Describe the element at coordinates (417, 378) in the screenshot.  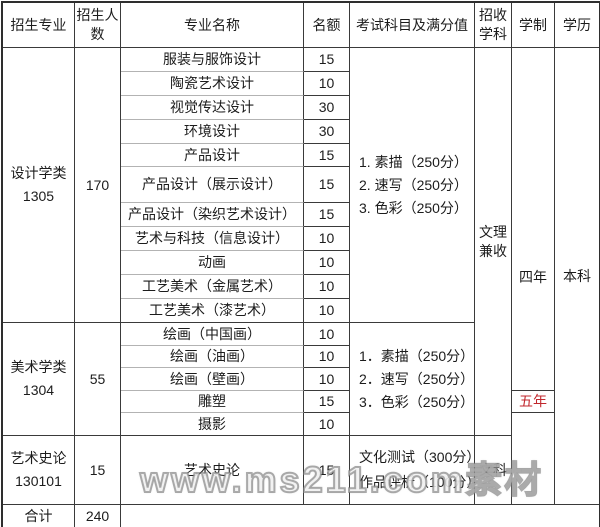
I see `exam-line: 2．速写（250分）` at that location.